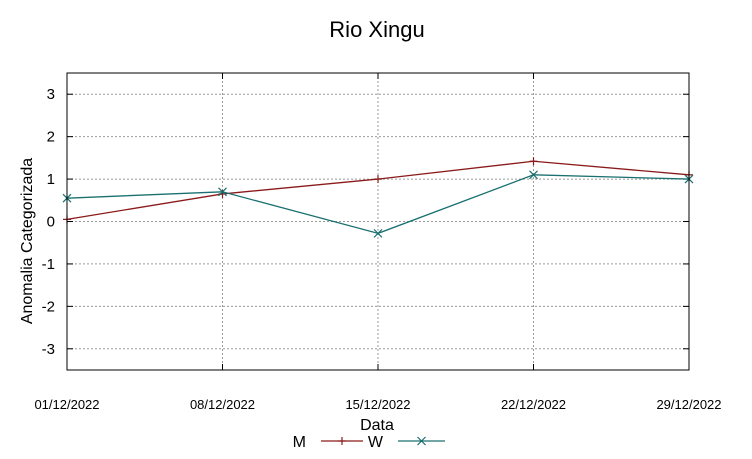 The height and width of the screenshot is (459, 752). Describe the element at coordinates (376, 442) in the screenshot. I see `legend-label: W` at that location.